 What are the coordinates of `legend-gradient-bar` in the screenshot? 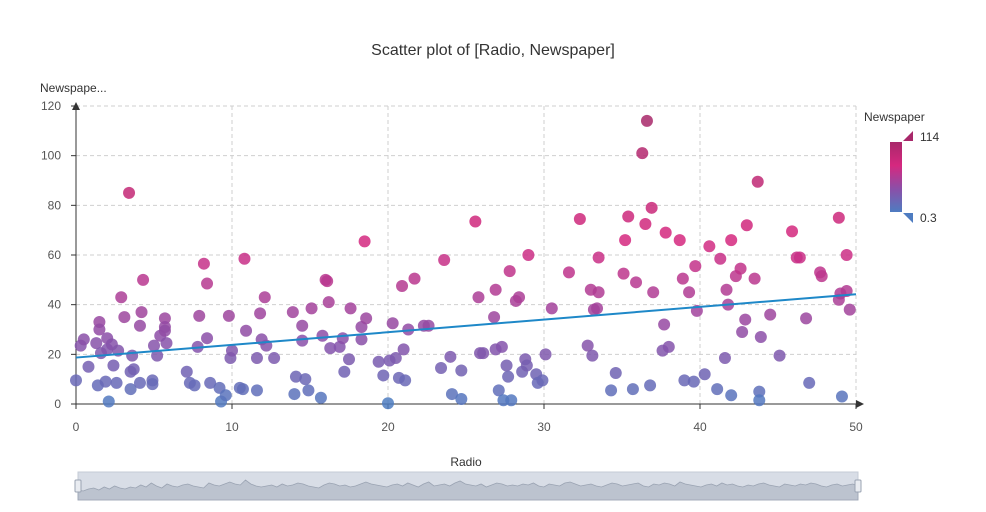 It's located at (896, 177).